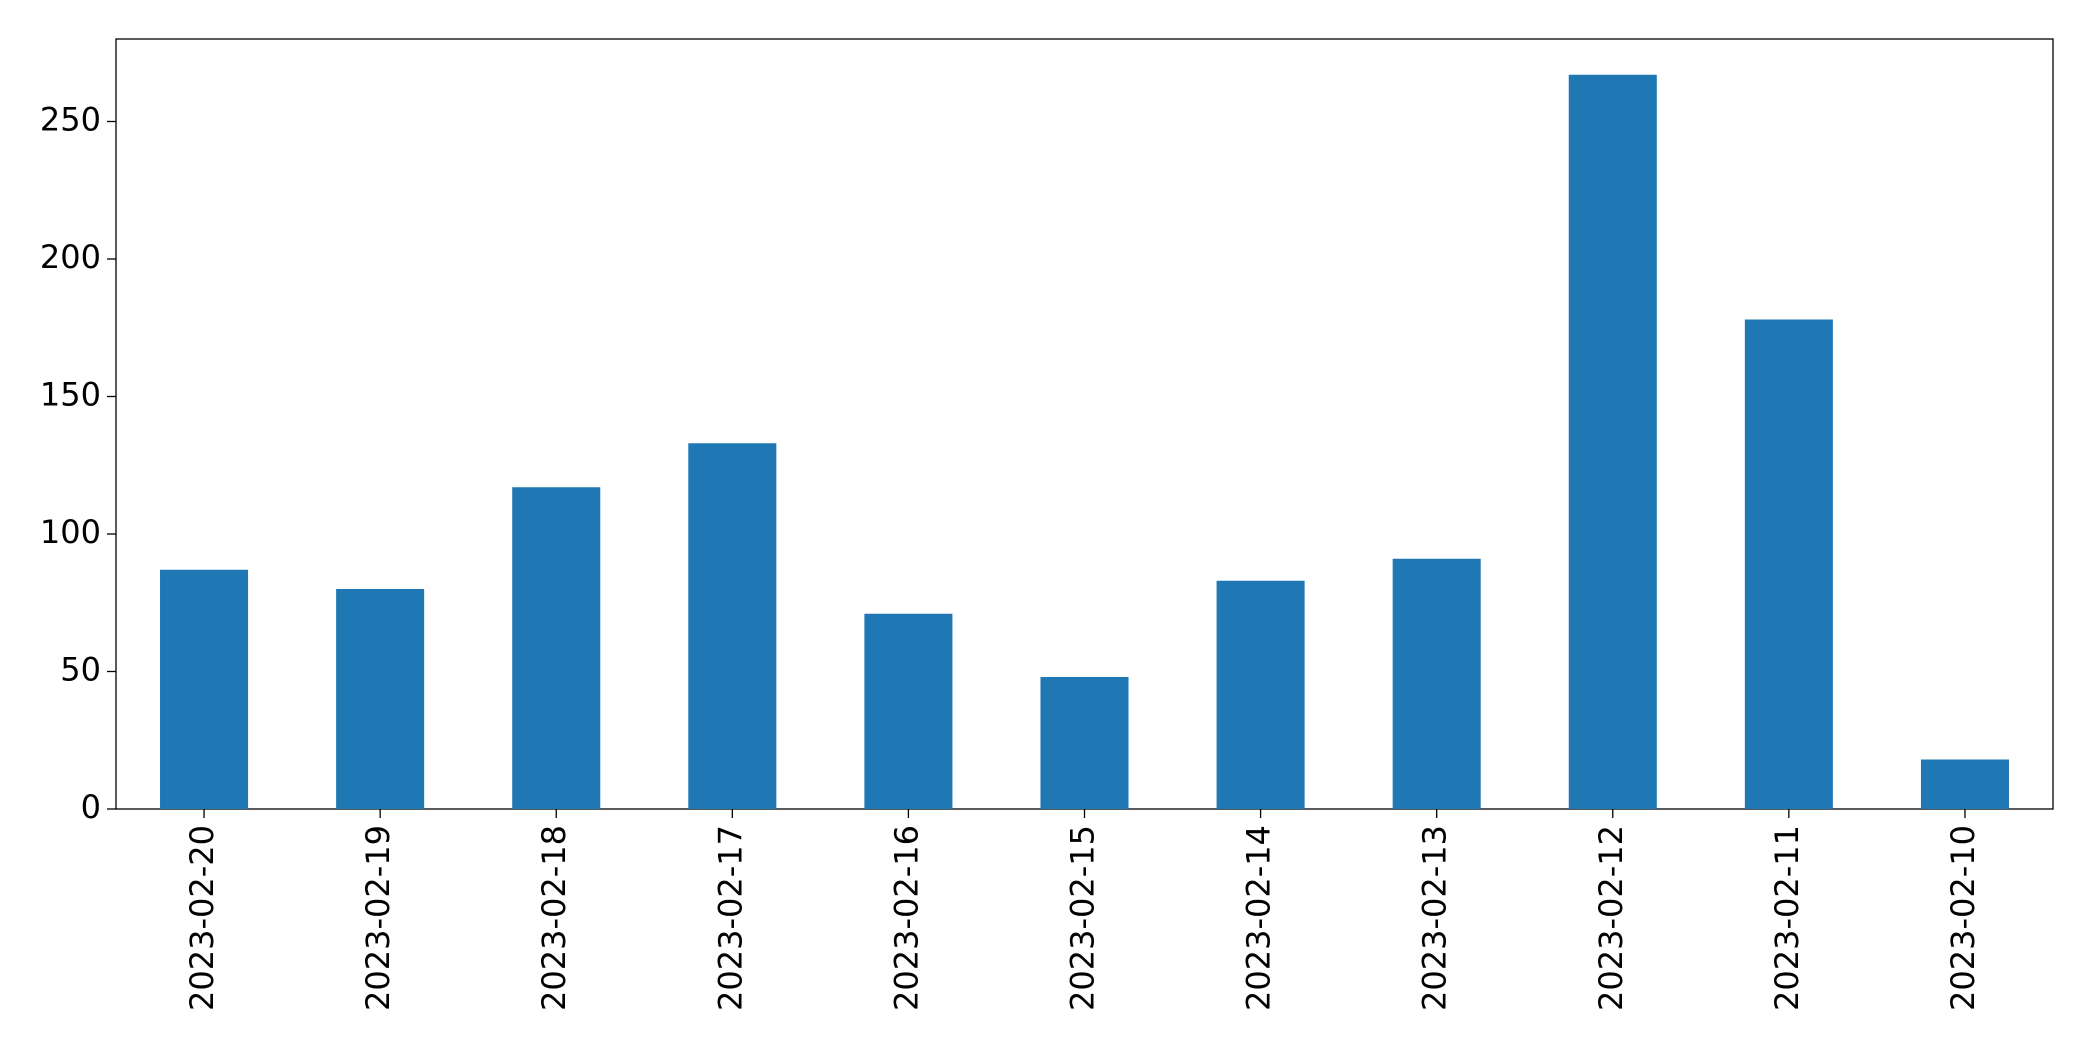 This screenshot has width=2093, height=1061. What do you see at coordinates (378, 918) in the screenshot?
I see `x-tick-label: 2023-02-19` at bounding box center [378, 918].